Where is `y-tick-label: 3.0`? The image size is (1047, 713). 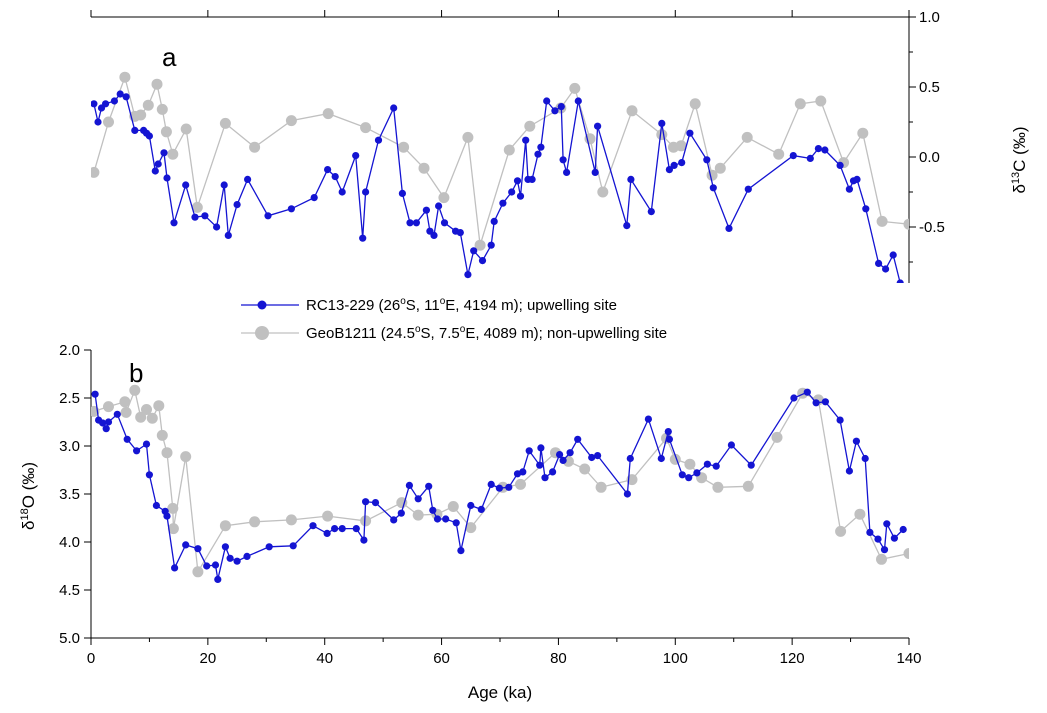 y-tick-label: 3.0 is located at coordinates (69, 446).